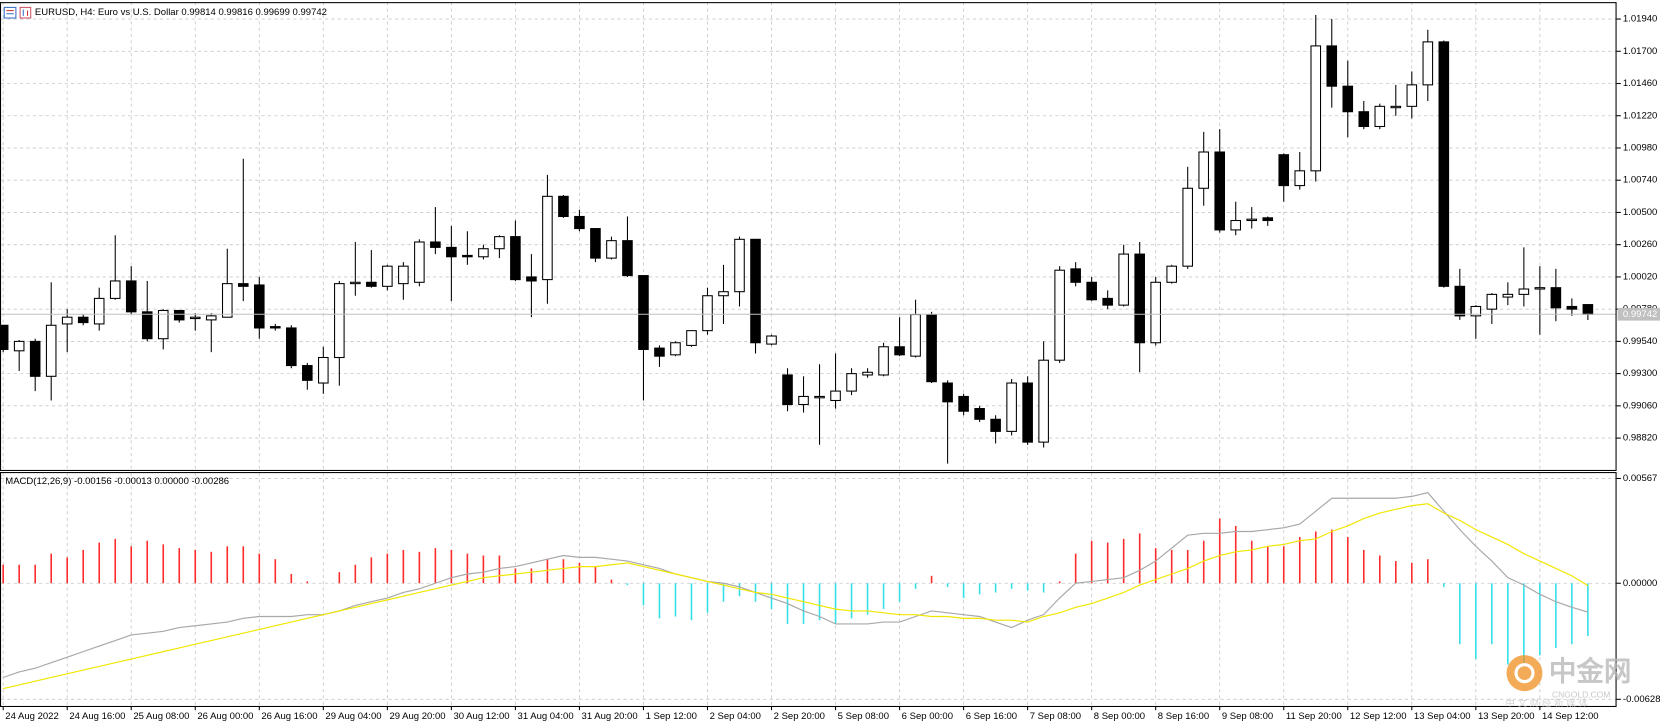  I want to click on y-tick-label: 1.00020, so click(1640, 276).